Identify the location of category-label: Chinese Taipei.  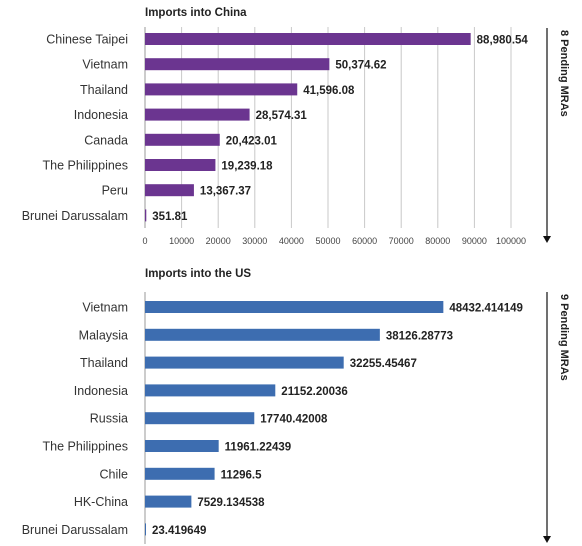
(87, 40).